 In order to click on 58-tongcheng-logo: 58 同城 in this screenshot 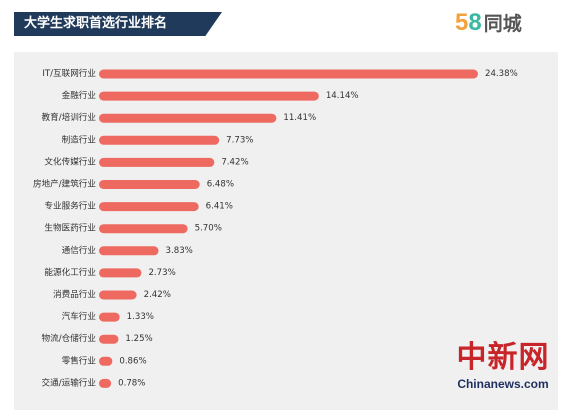, I will do `click(488, 23)`.